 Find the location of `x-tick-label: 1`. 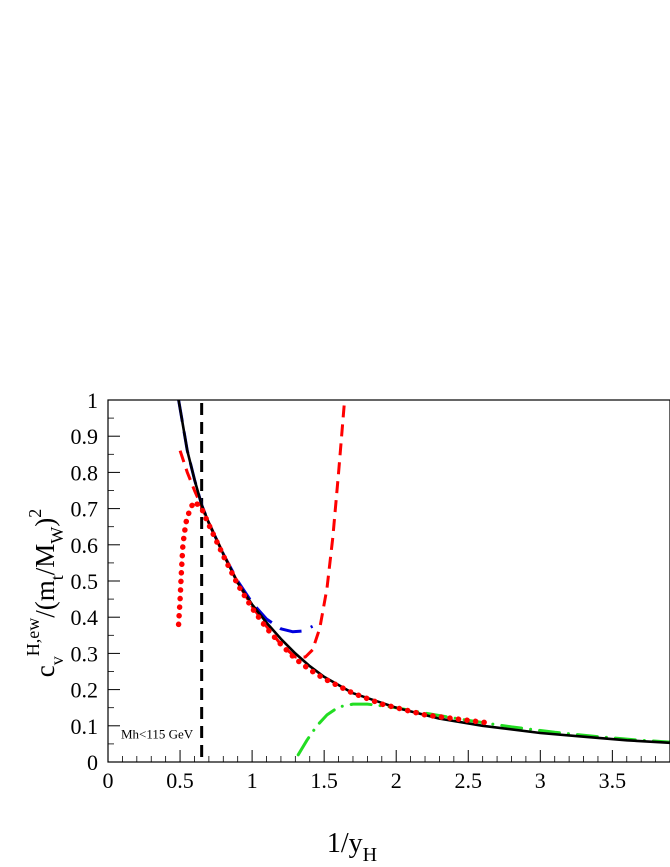

x-tick-label: 1 is located at coordinates (252, 780).